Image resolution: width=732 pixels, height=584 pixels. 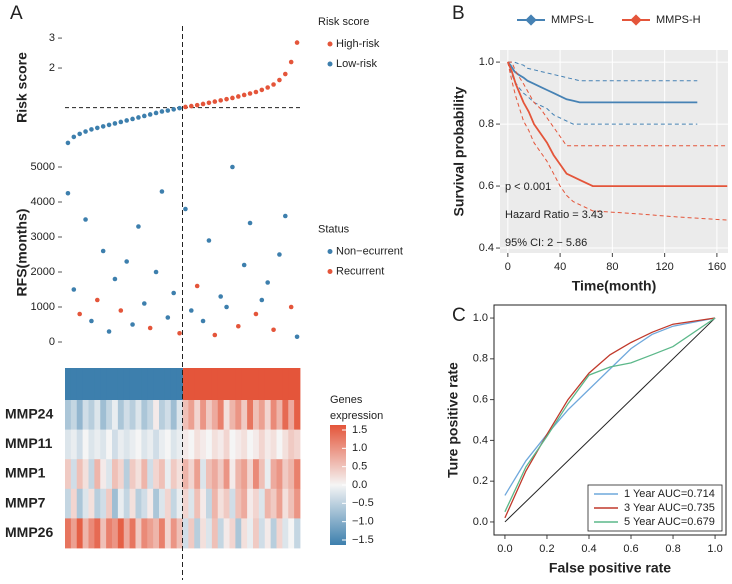 What do you see at coordinates (346, 400) in the screenshot?
I see `colorbar-title: Genes` at bounding box center [346, 400].